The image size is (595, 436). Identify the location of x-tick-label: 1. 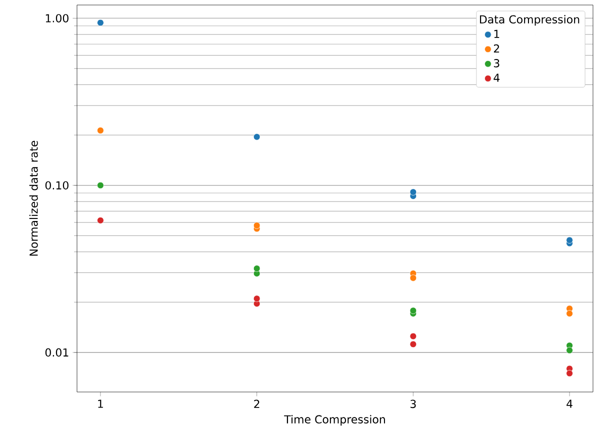
(100, 404).